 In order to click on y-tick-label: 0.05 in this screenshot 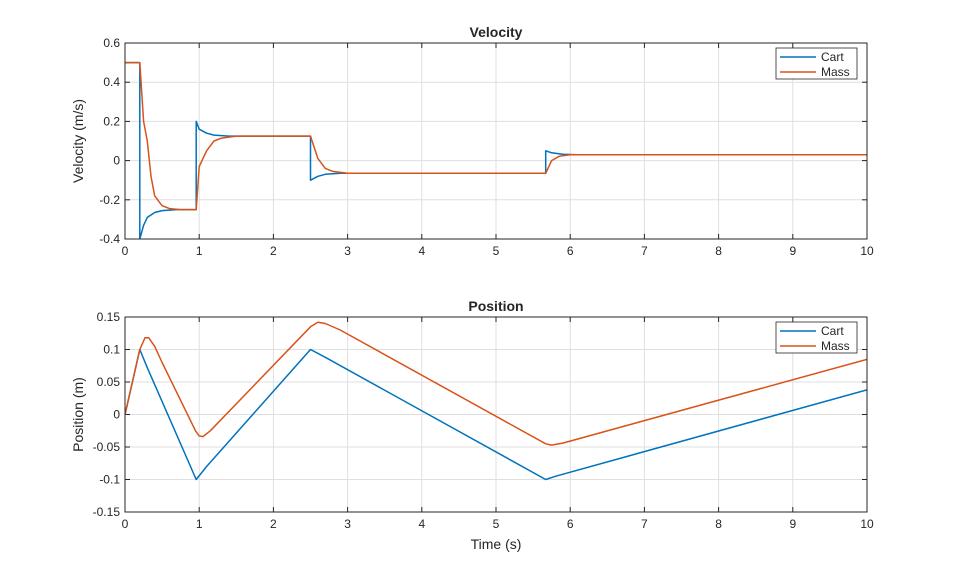, I will do `click(109, 382)`.